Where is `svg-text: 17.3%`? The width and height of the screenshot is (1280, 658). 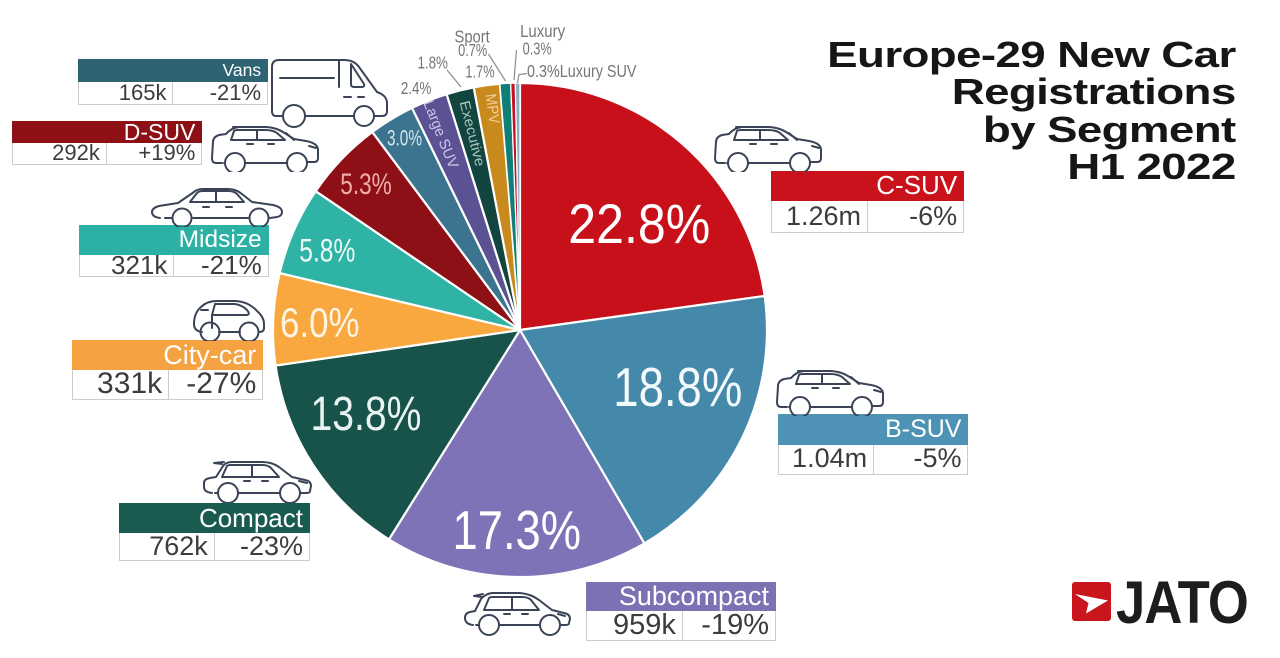
svg-text: 17.3% is located at coordinates (517, 530).